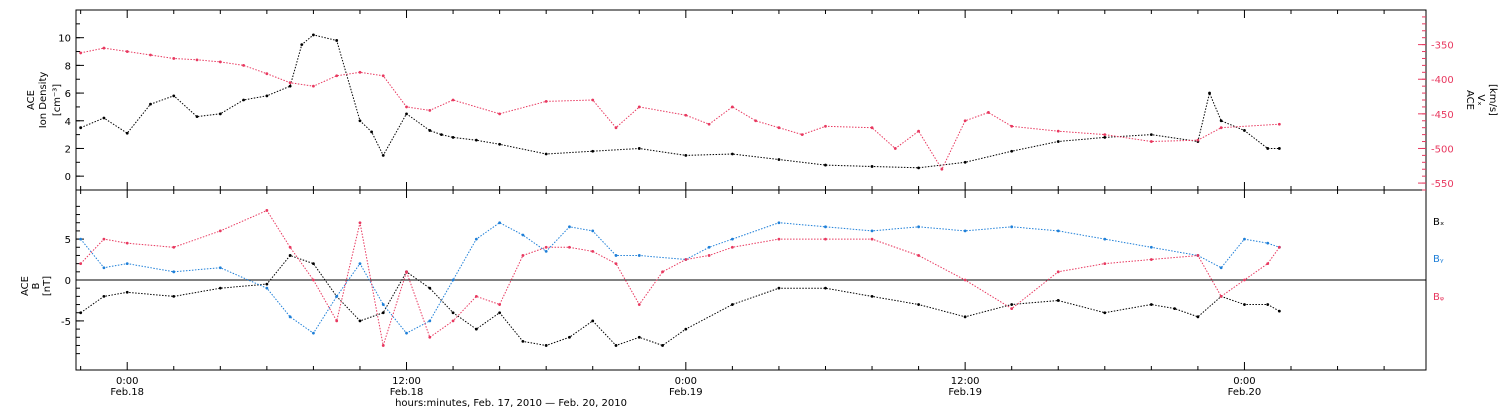 Image resolution: width=1500 pixels, height=410 pixels. Describe the element at coordinates (1442, 184) in the screenshot. I see `vx-tick-label: -550` at that location.